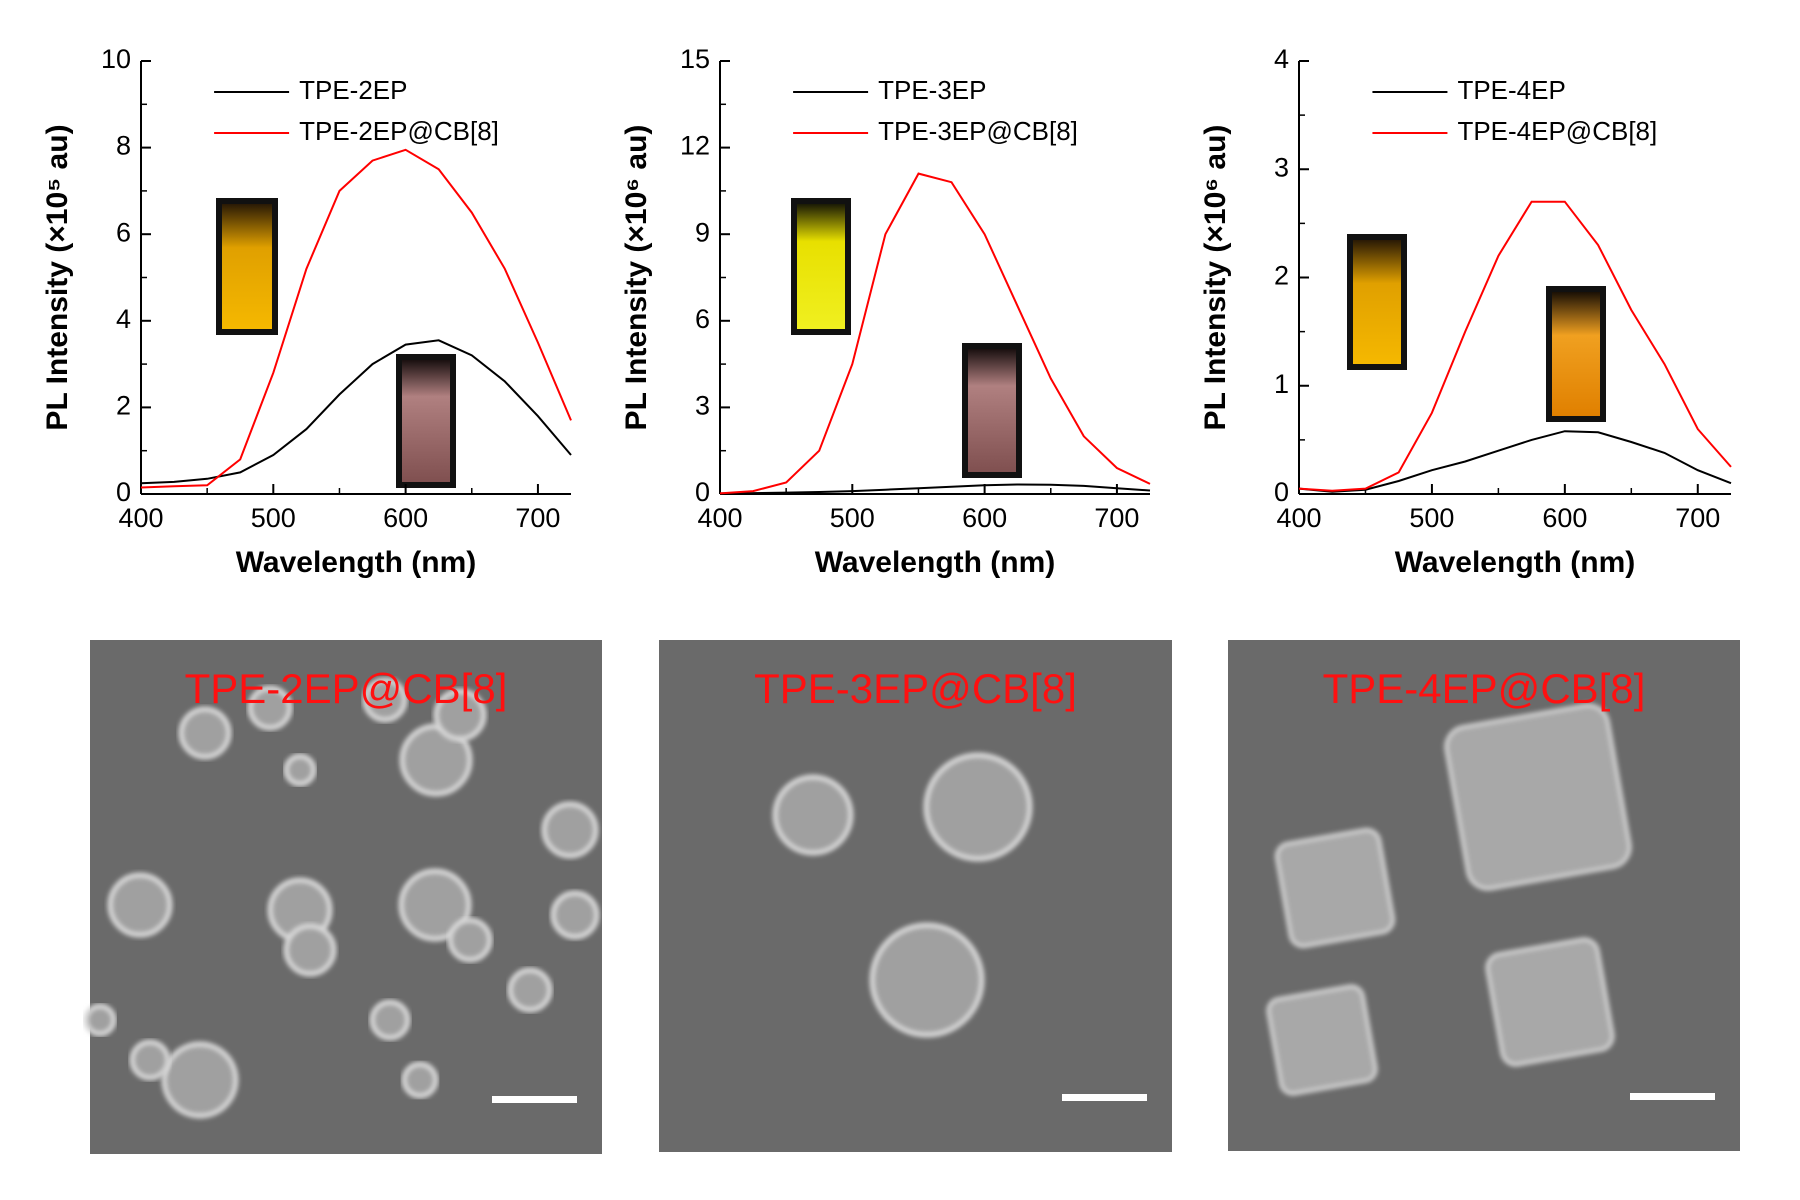 Image resolution: width=1800 pixels, height=1200 pixels. I want to click on sem-image: TPE-2EP@CB[8], so click(342, 897).